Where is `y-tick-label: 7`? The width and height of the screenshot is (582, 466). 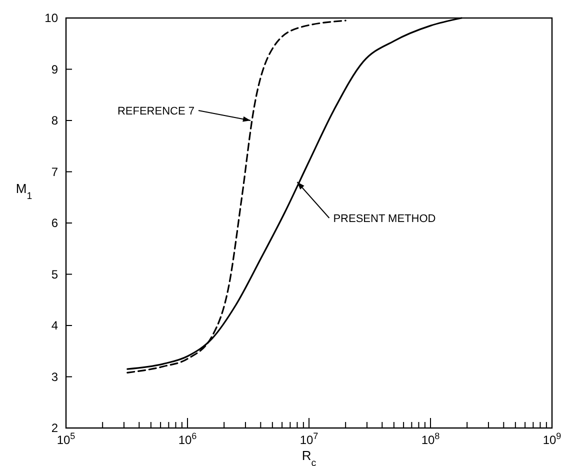
y-tick-label: 7 is located at coordinates (54, 171).